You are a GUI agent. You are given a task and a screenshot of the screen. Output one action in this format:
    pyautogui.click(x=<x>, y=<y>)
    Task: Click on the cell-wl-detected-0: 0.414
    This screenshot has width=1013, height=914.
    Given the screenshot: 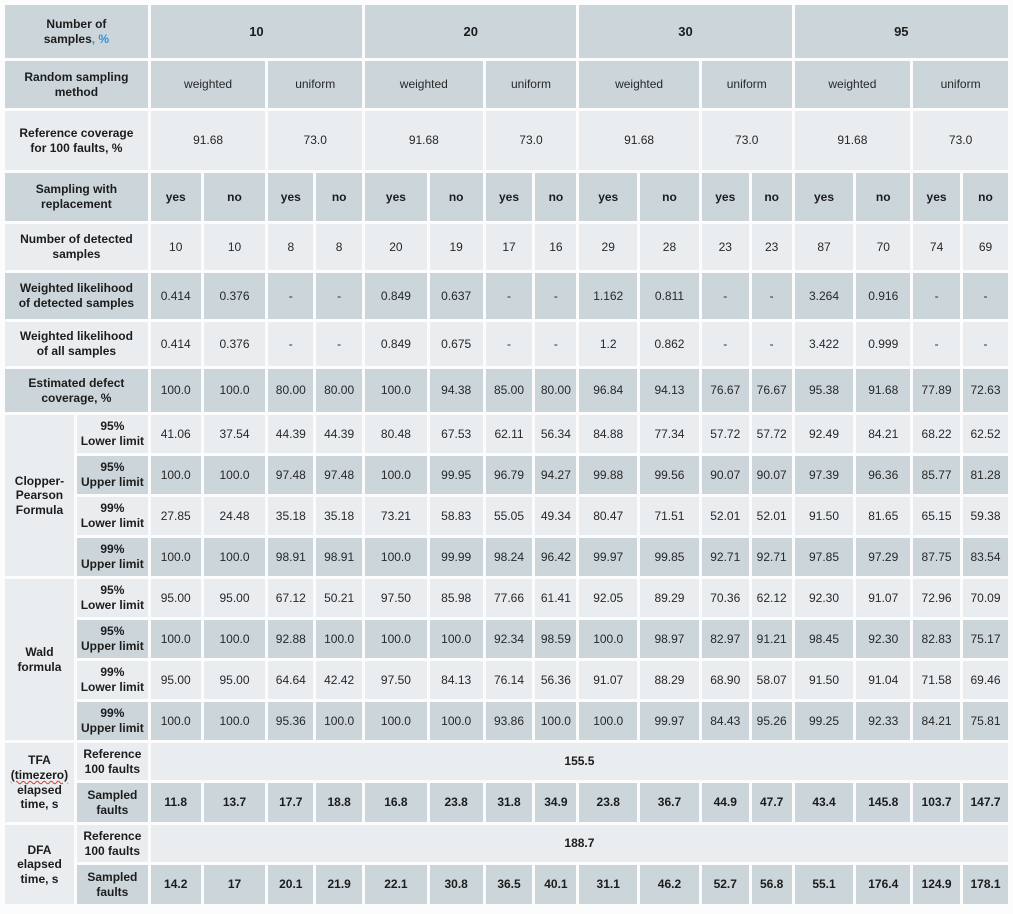 What is the action you would take?
    pyautogui.click(x=175, y=296)
    